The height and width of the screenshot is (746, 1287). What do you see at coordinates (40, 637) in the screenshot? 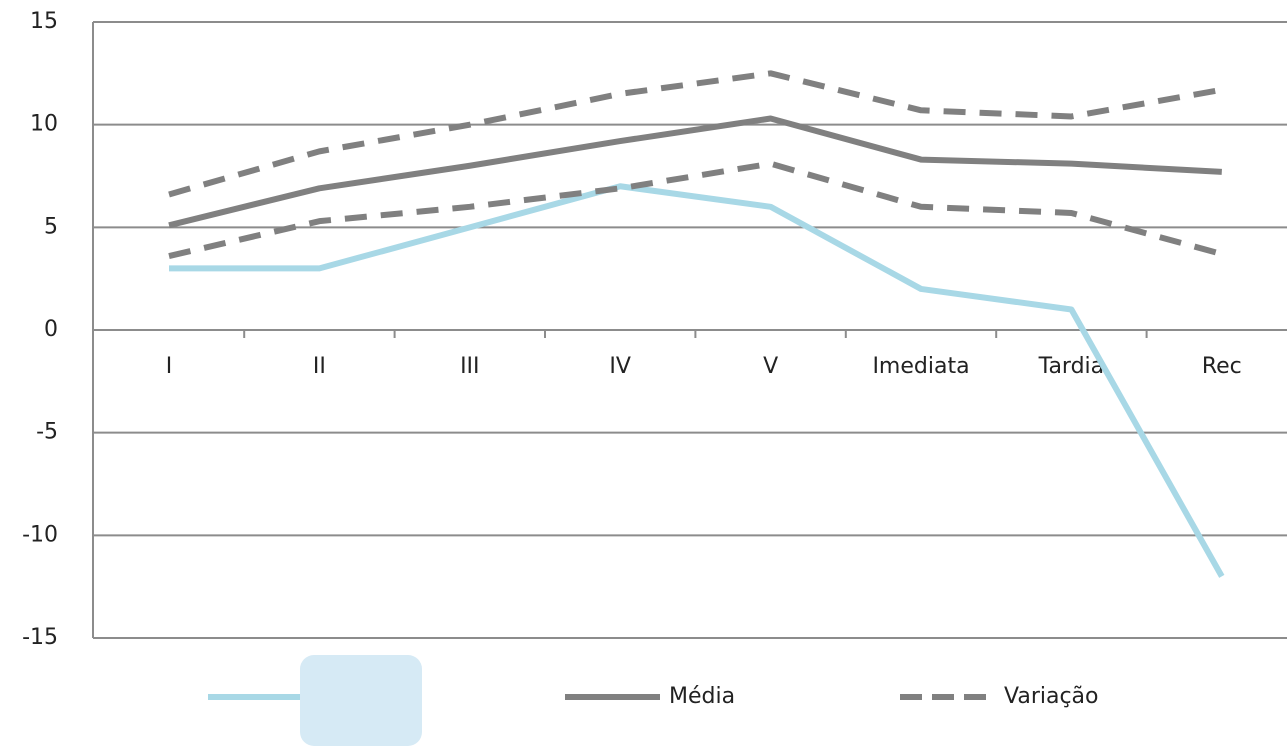
I see `y-tick-label: -15` at bounding box center [40, 637].